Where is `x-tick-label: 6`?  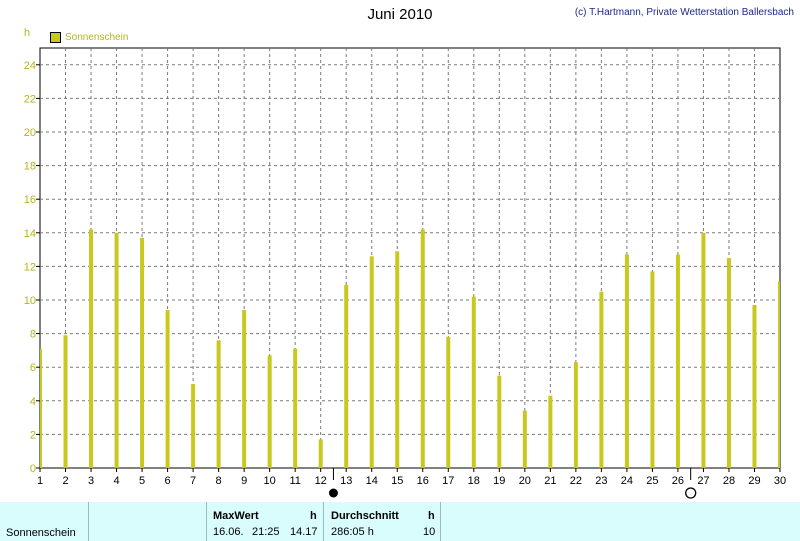 x-tick-label: 6 is located at coordinates (168, 481).